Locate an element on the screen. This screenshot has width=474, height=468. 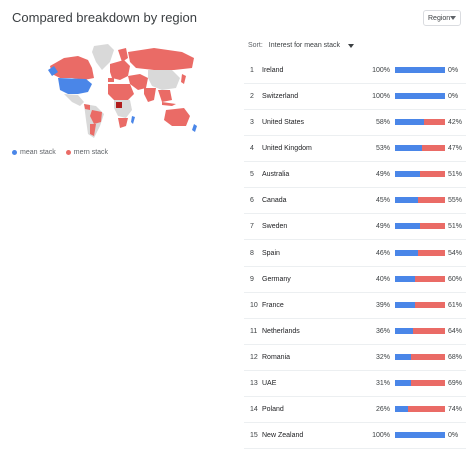
map-region-indonesia is located at coordinates (169, 104).